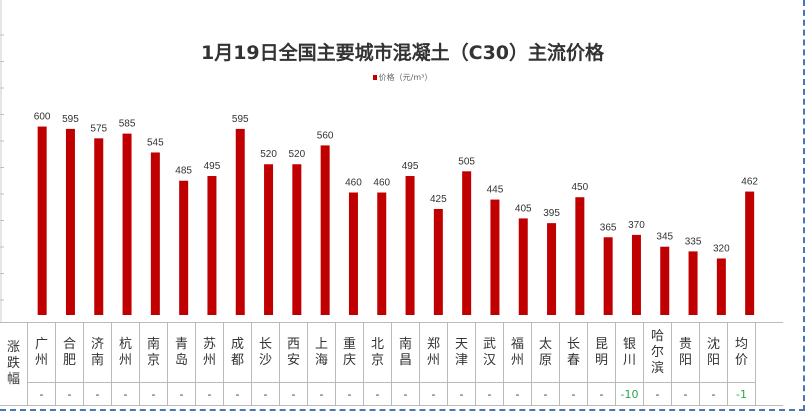 This screenshot has width=805, height=411. Describe the element at coordinates (721, 248) in the screenshot. I see `data-label: 320` at that location.